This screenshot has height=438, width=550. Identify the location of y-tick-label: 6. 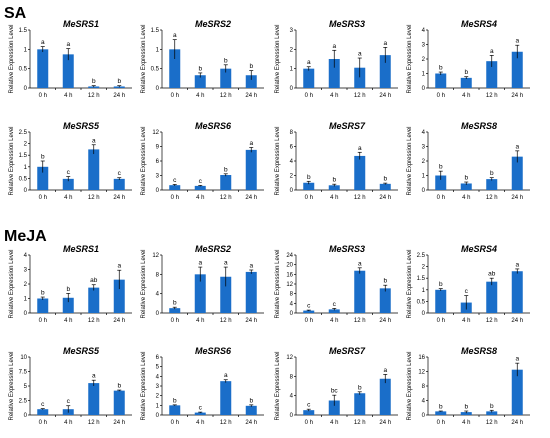
(158, 358).